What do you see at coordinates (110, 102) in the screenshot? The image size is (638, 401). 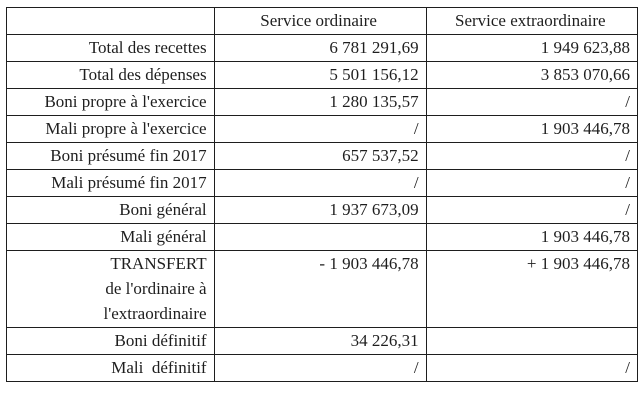 I see `row-label: Boni propre à l'exercice` at bounding box center [110, 102].